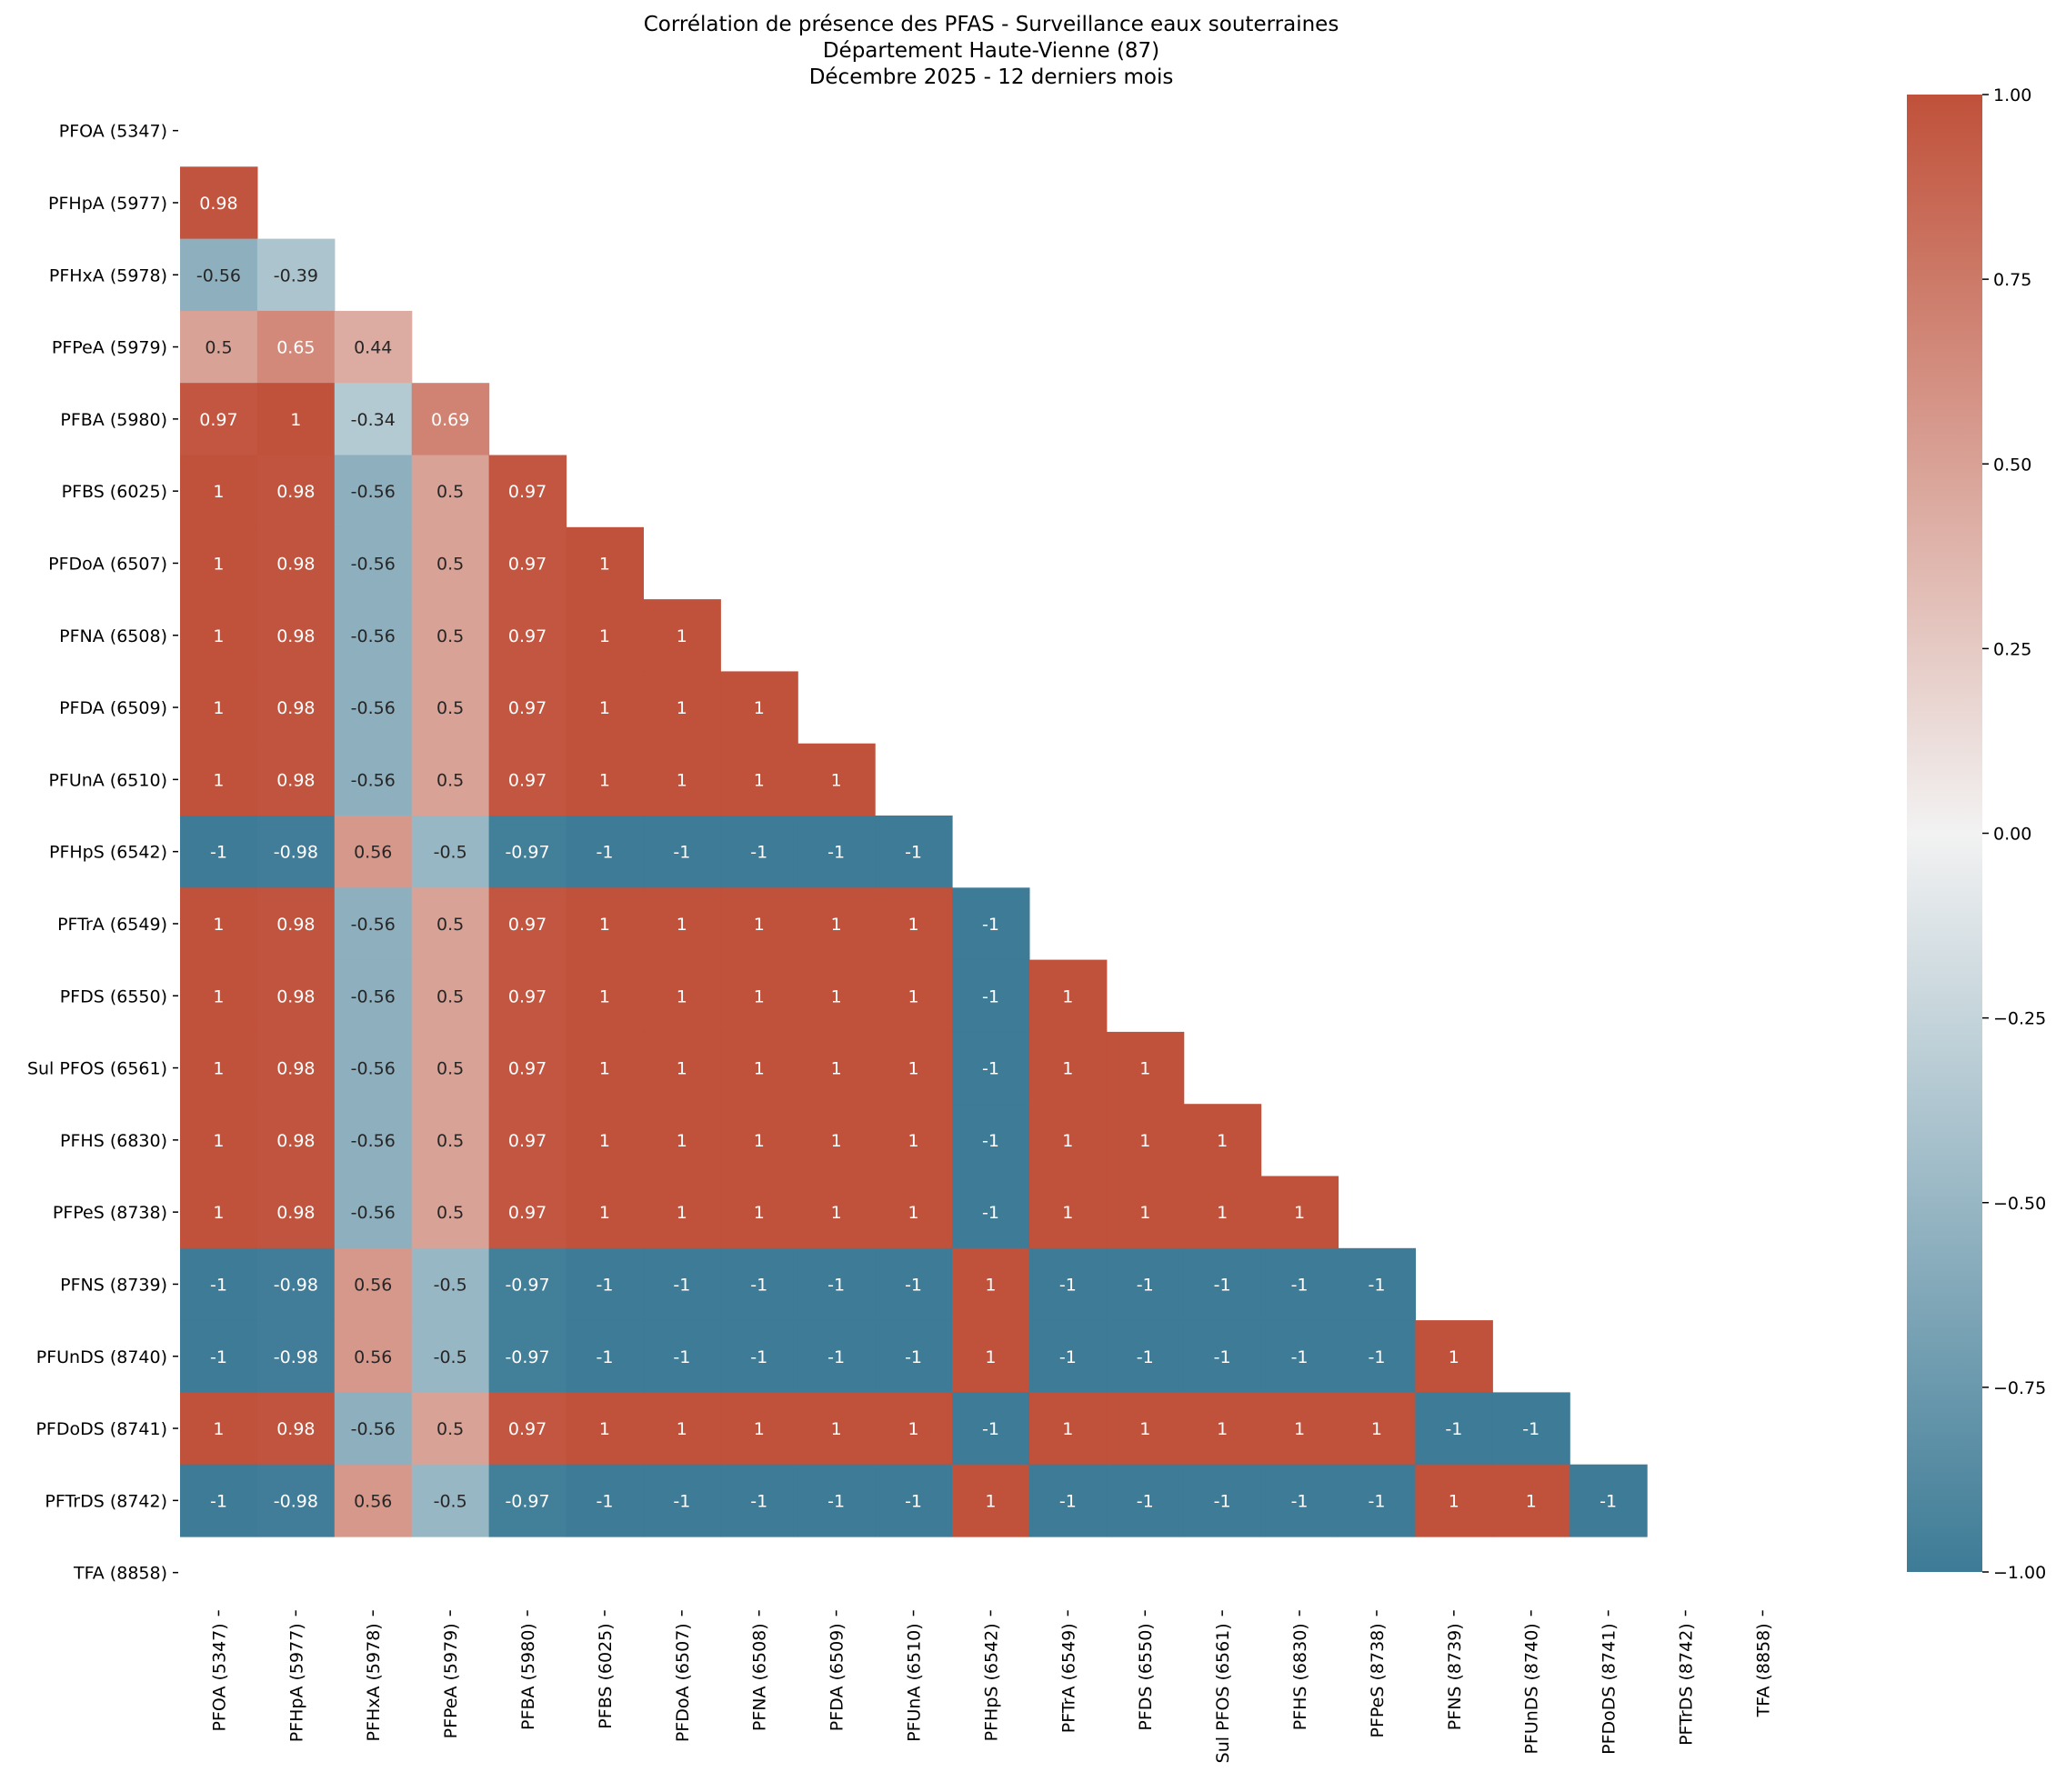 This screenshot has width=2066, height=1792. I want to click on cell-value-label: -0.97, so click(527, 1357).